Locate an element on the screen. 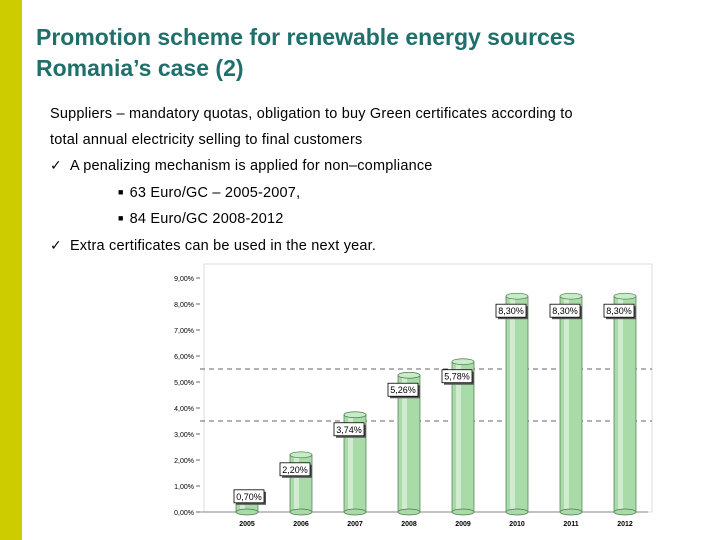  sub-item-1-text: 63 Euro/GC – 2005-2007, is located at coordinates (215, 193).